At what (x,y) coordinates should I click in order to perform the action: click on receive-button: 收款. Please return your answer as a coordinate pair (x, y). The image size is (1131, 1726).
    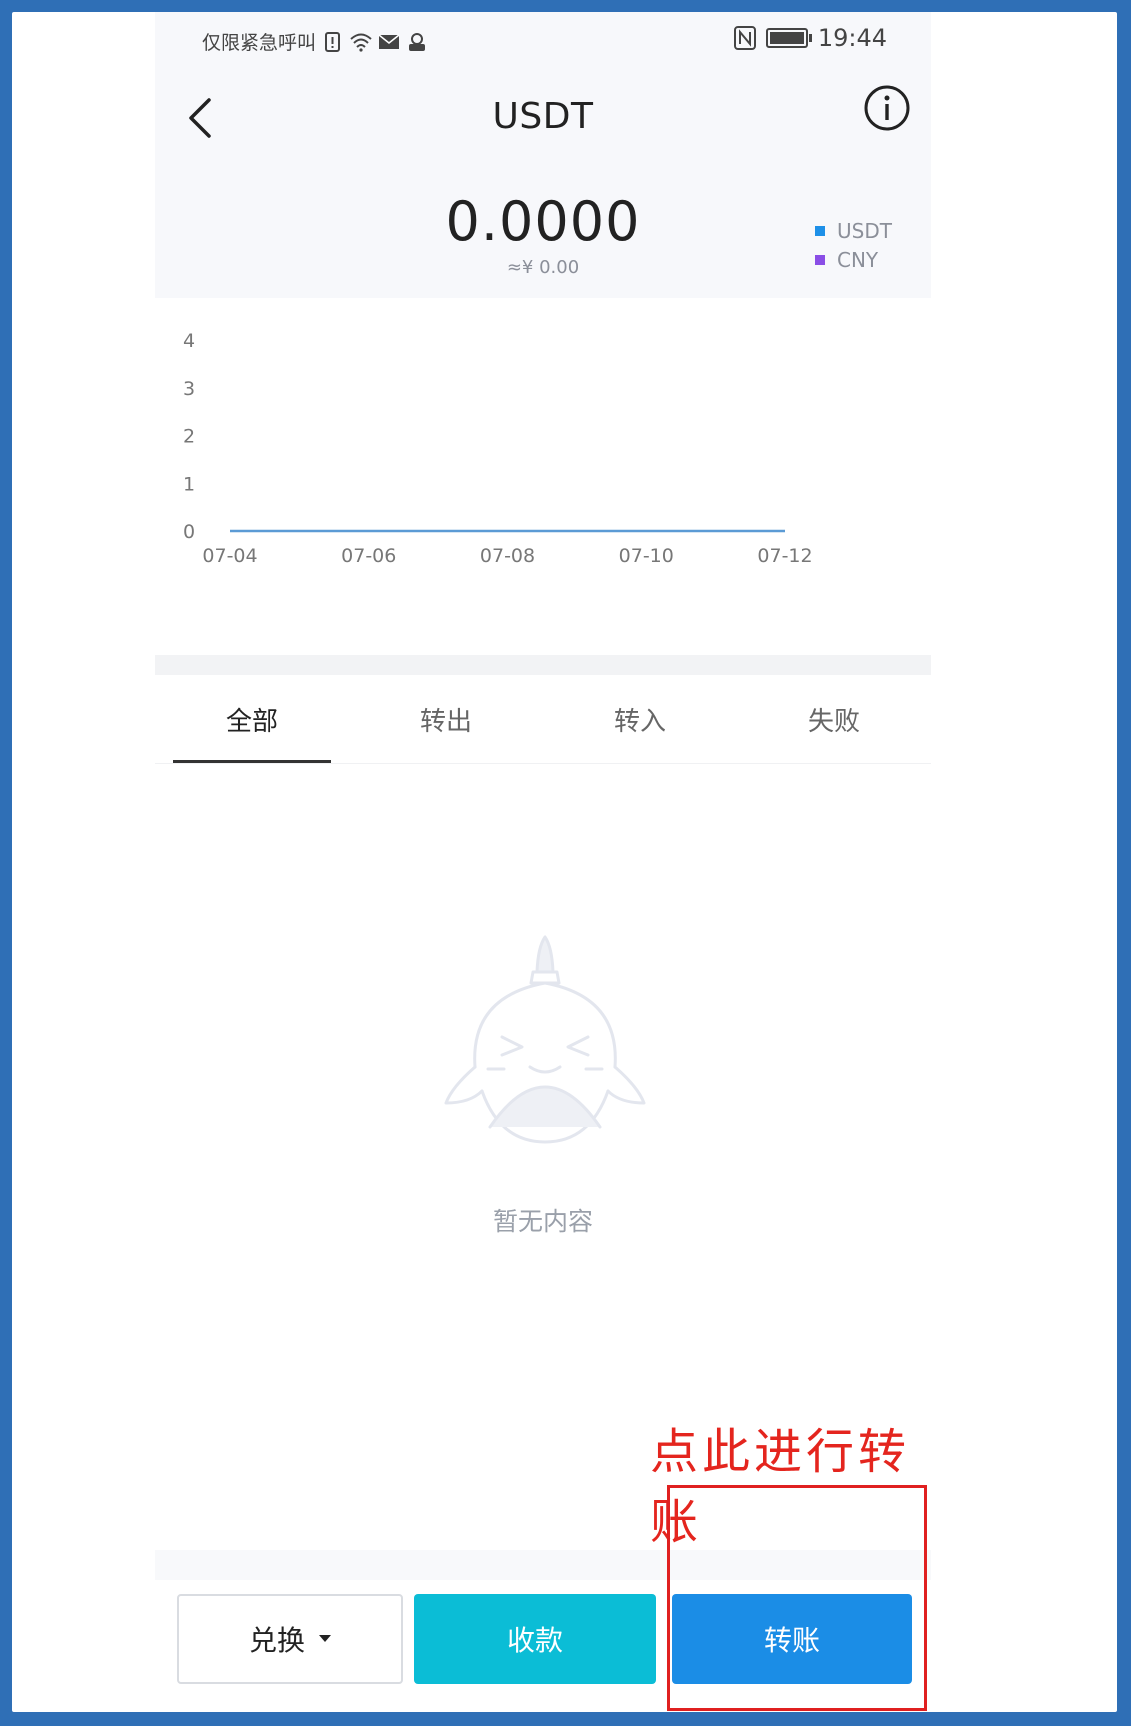
    Looking at the image, I should click on (535, 1639).